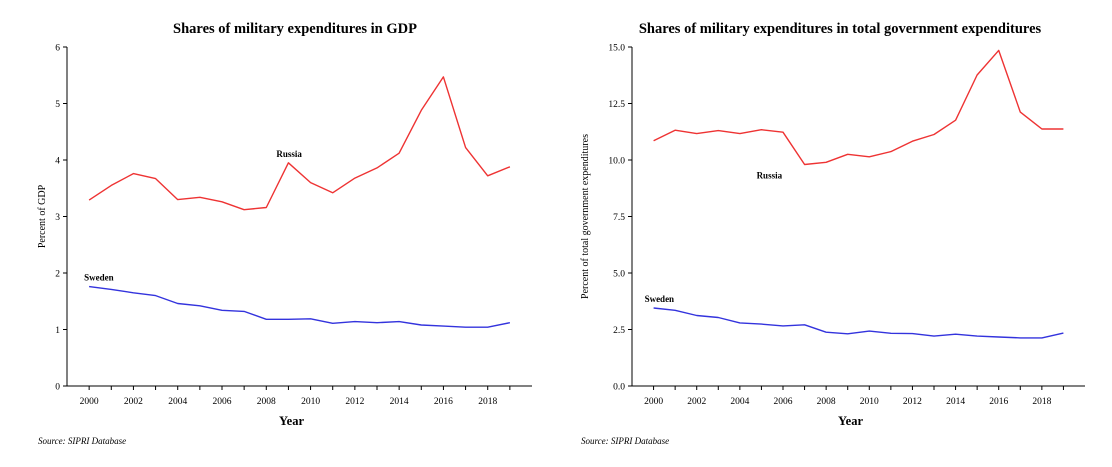  What do you see at coordinates (133, 402) in the screenshot?
I see `left-chart-x-tick-label: 2002` at bounding box center [133, 402].